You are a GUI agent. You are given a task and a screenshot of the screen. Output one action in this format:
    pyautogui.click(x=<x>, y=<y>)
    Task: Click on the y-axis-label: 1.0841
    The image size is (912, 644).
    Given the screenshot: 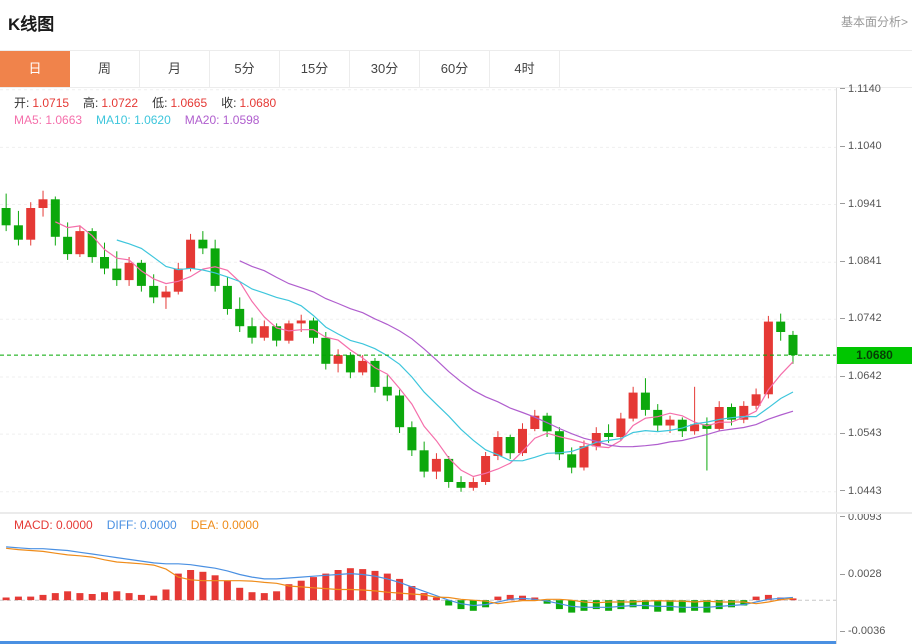 What is the action you would take?
    pyautogui.click(x=861, y=261)
    